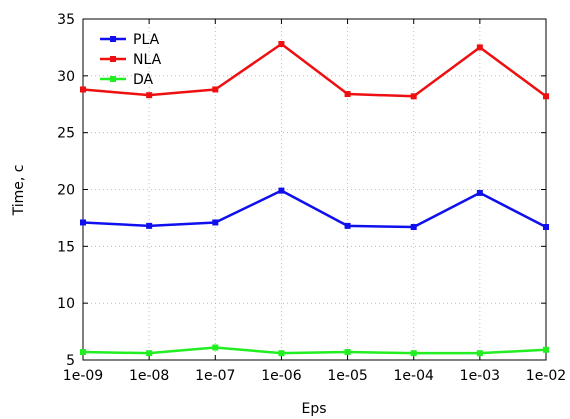  I want to click on x-tick-label: 1e-06, so click(281, 376).